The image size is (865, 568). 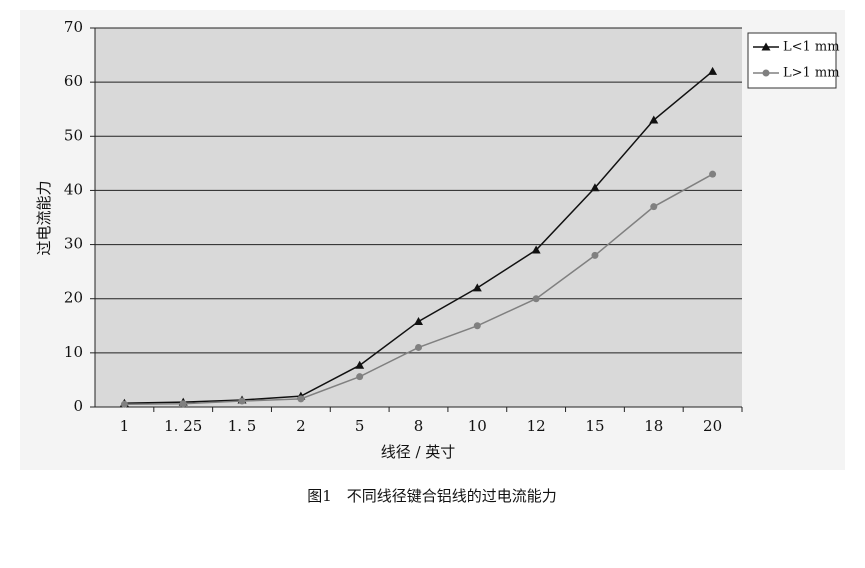 What do you see at coordinates (418, 452) in the screenshot?
I see `x-axis-label: 线径 / 英寸` at bounding box center [418, 452].